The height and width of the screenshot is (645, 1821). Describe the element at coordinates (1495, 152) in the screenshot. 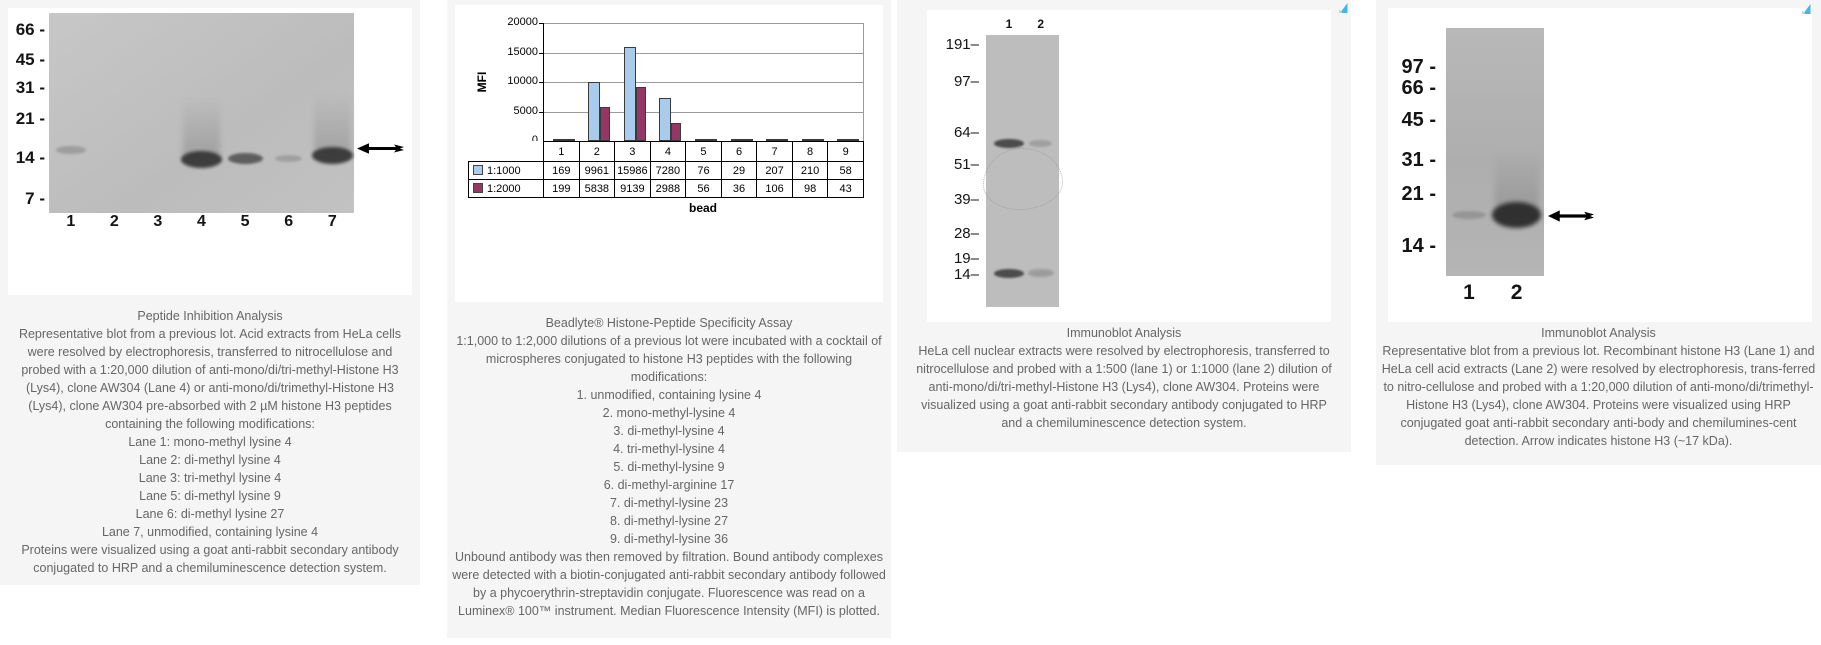

I see `blot-membrane` at that location.